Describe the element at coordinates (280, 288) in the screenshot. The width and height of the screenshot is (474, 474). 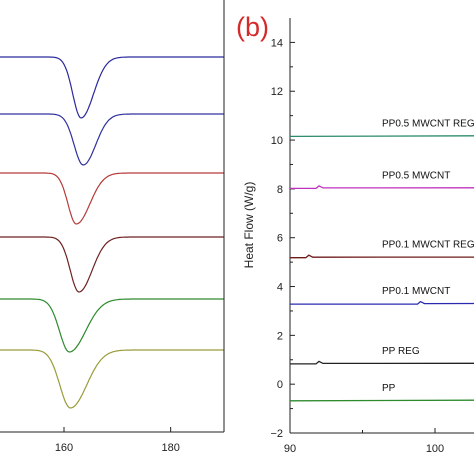
I see `panel-b-y-tick-label: 4` at that location.